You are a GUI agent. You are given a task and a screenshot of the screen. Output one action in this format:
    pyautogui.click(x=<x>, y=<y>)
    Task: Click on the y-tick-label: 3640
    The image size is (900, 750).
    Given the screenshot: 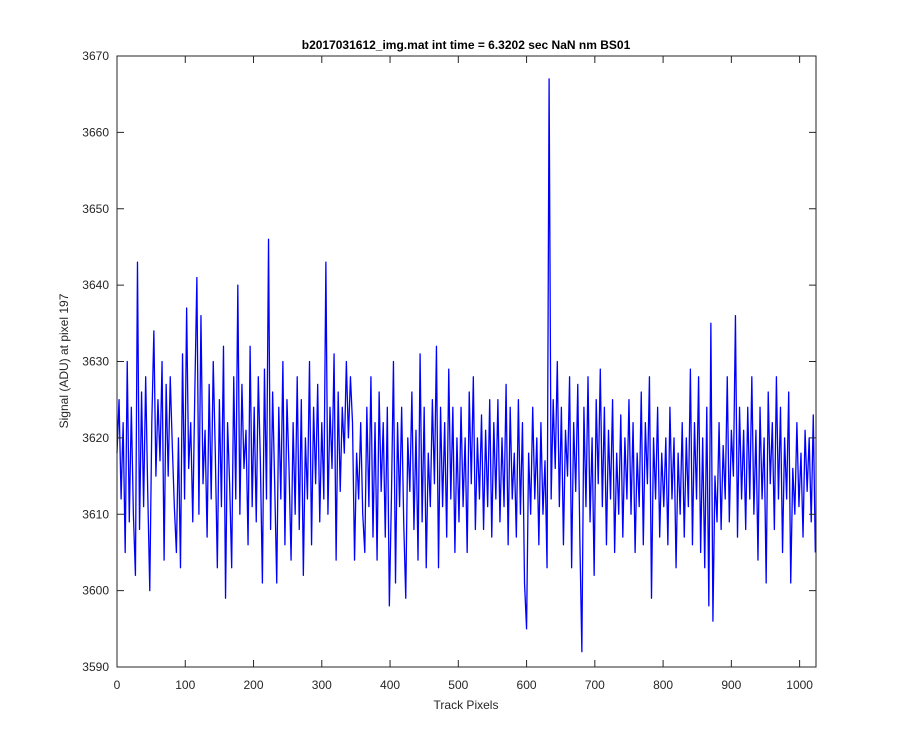 What is the action you would take?
    pyautogui.click(x=95, y=285)
    